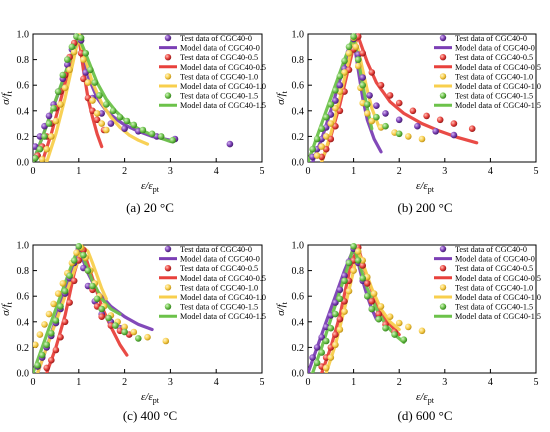  What do you see at coordinates (495, 259) in the screenshot?
I see `legend-label: Model data of CGC40-0` at bounding box center [495, 259].